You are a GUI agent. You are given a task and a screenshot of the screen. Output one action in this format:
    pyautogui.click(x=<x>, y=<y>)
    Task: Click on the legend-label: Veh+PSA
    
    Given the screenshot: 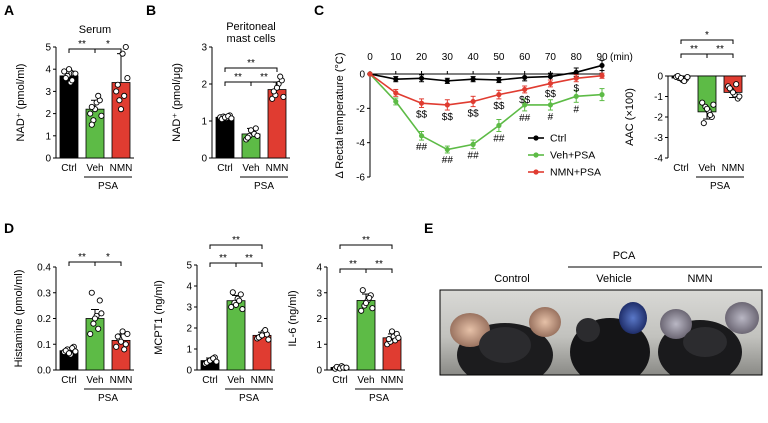 What is the action you would take?
    pyautogui.click(x=572, y=156)
    